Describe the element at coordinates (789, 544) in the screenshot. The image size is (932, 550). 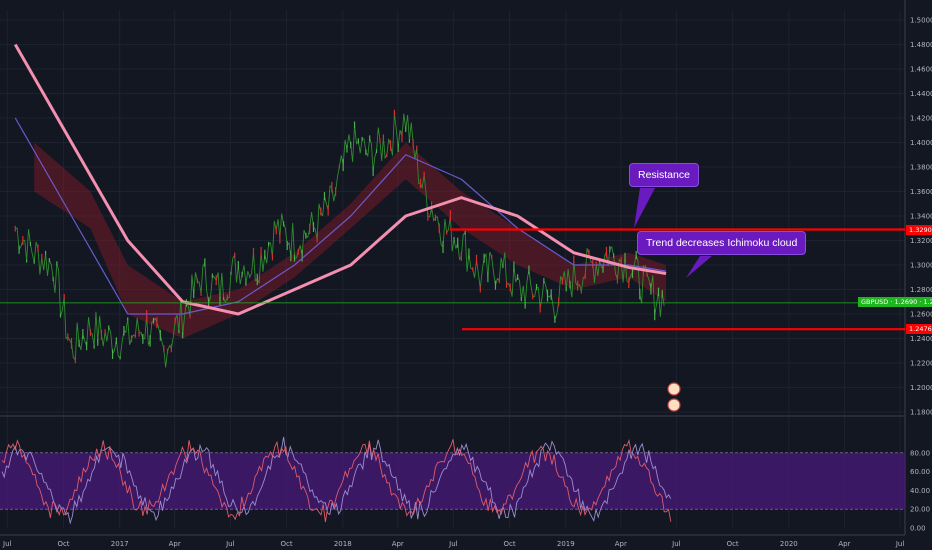
I see `time-tick-label: 2020` at that location.